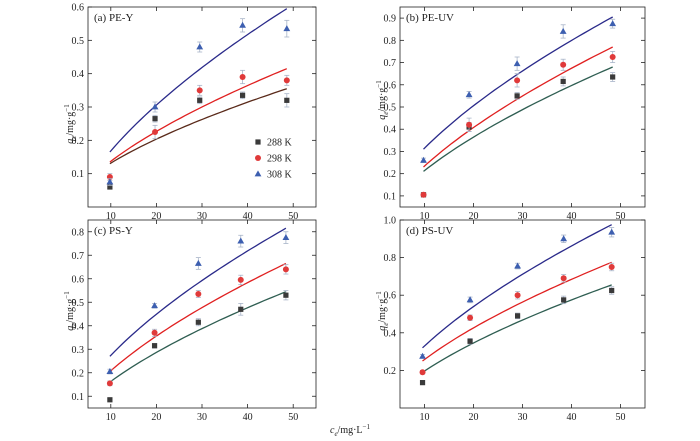  I want to click on legend-marker-298k, so click(258, 158).